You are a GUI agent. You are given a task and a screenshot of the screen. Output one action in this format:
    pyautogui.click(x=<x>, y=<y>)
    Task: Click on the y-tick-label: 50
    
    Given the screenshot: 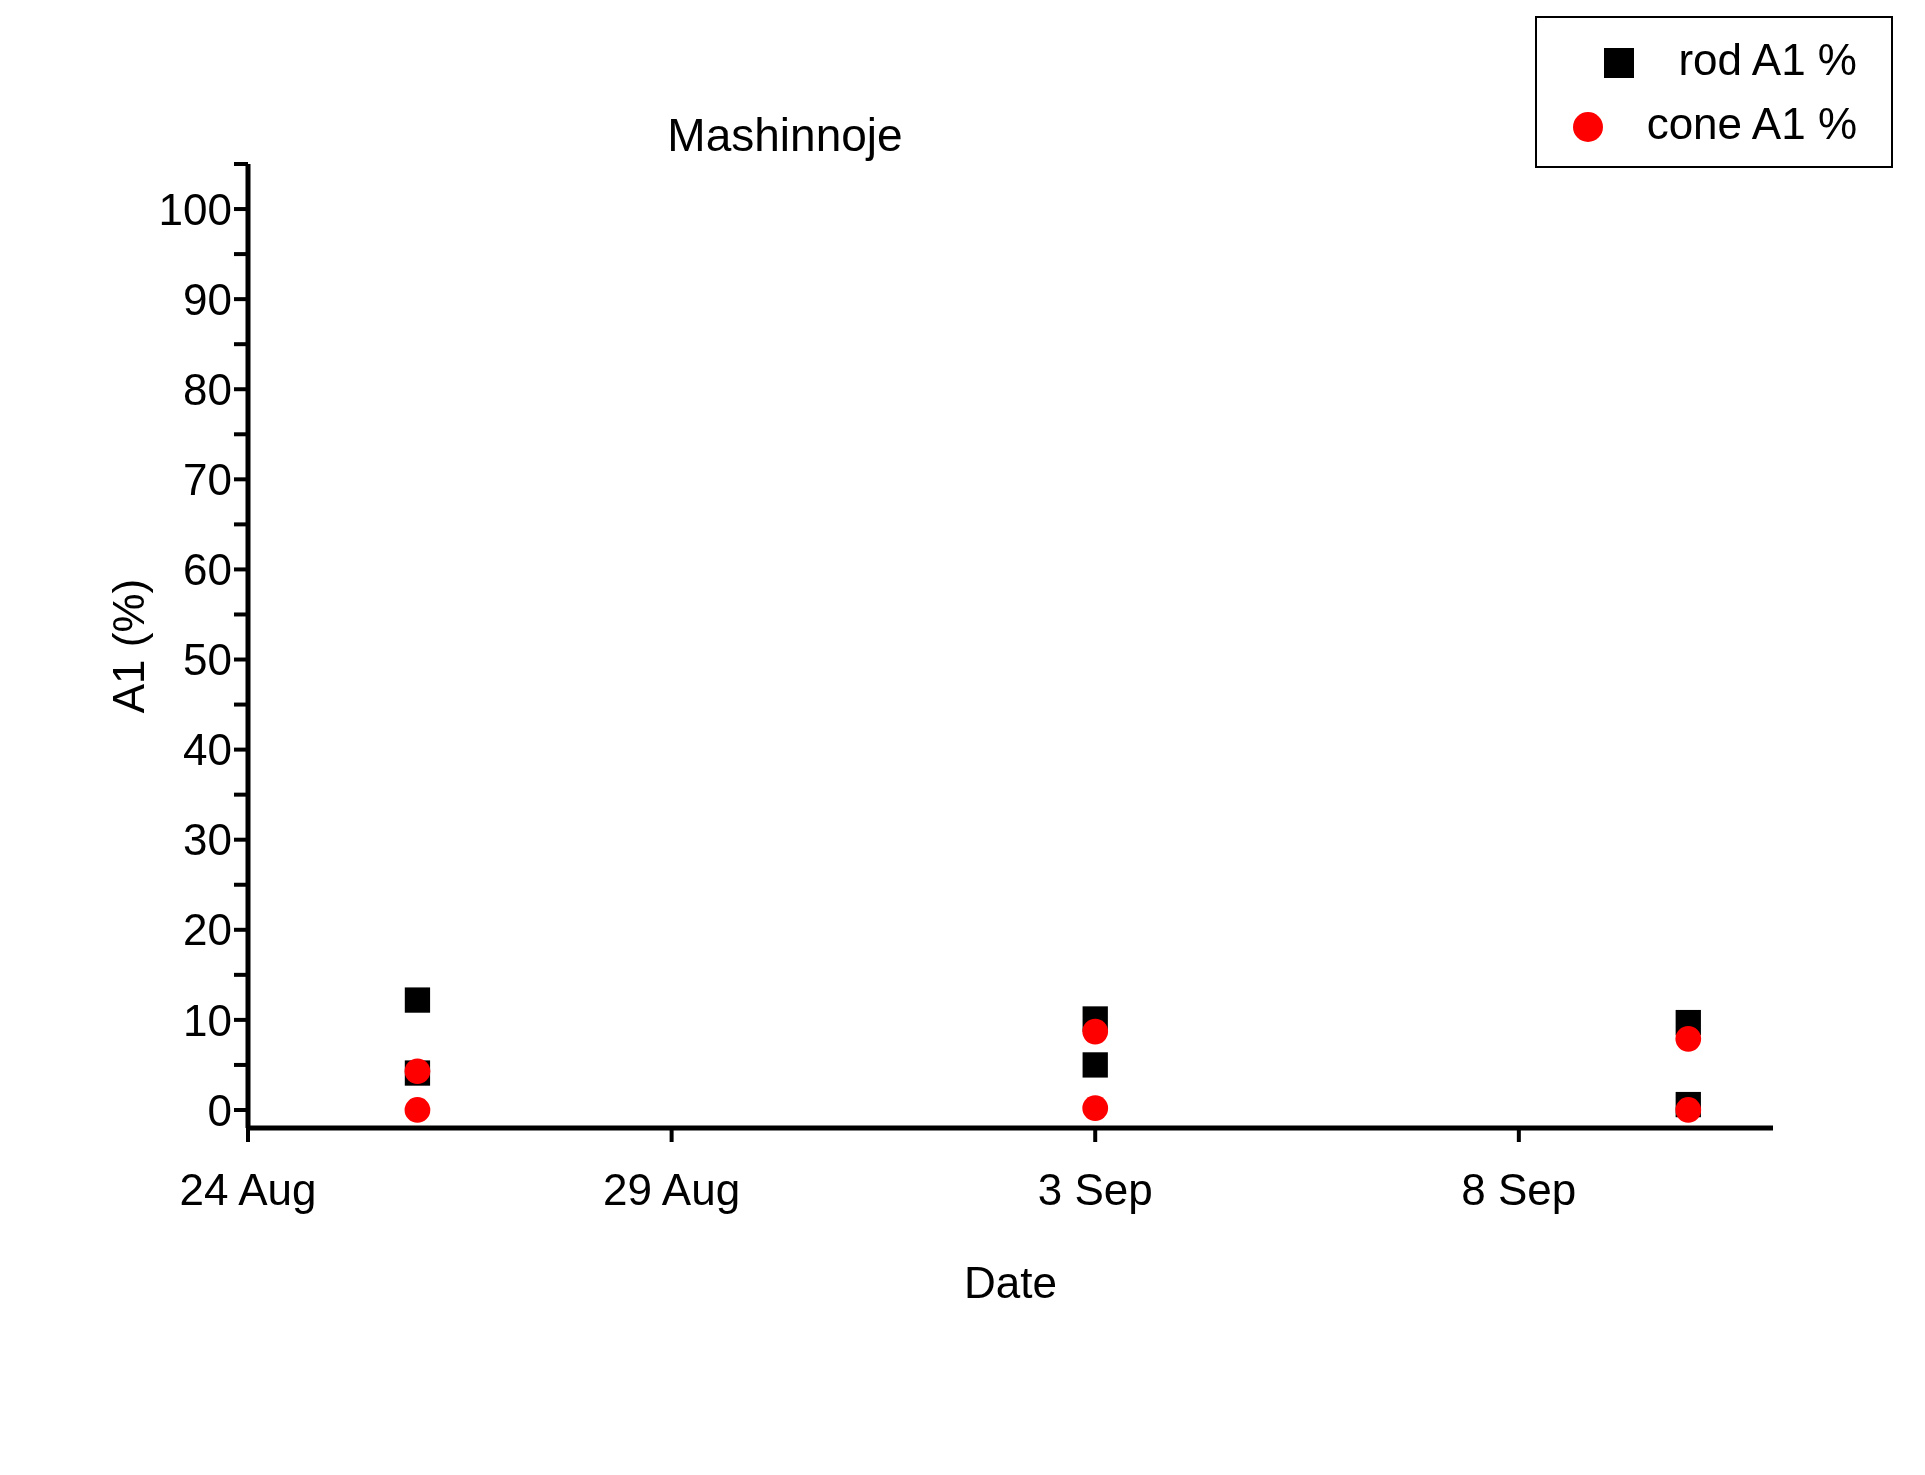 What is the action you would take?
    pyautogui.click(x=207, y=660)
    